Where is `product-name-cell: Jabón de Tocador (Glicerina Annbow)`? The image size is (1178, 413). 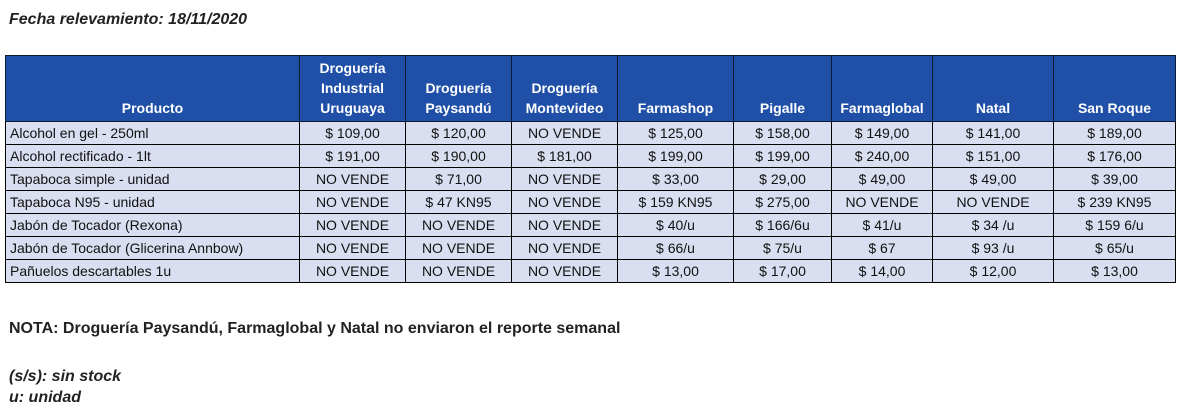 product-name-cell: Jabón de Tocador (Glicerina Annbow) is located at coordinates (152, 248).